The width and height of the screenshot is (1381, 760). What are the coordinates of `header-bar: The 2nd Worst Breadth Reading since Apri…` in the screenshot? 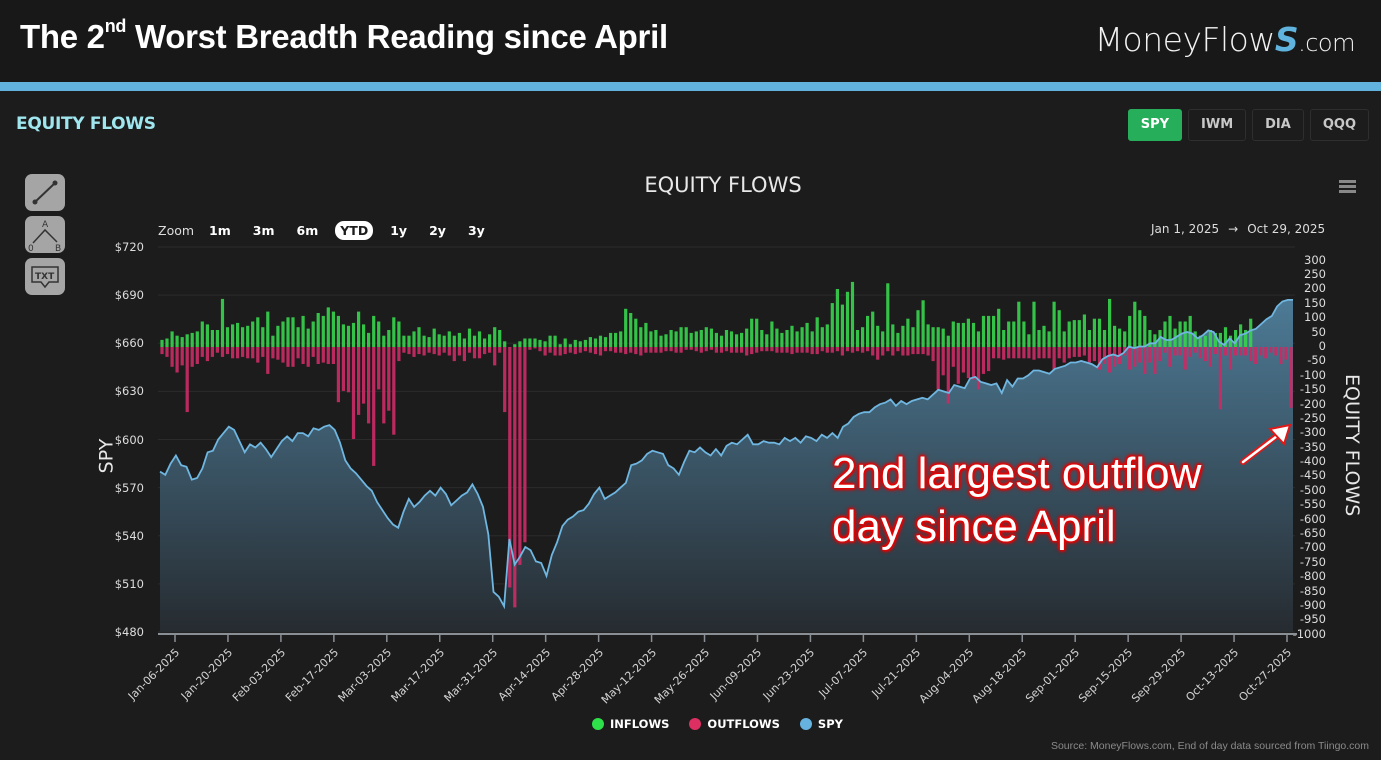 It's located at (690, 41).